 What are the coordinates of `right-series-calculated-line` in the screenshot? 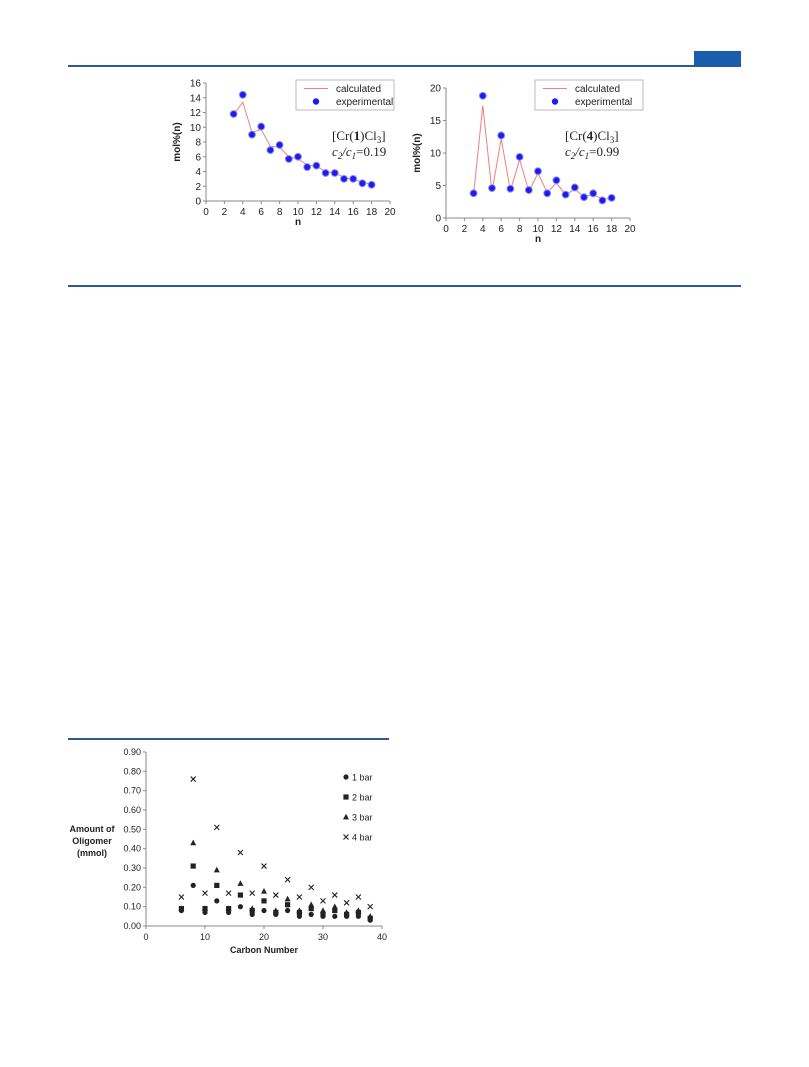 It's located at (542, 152).